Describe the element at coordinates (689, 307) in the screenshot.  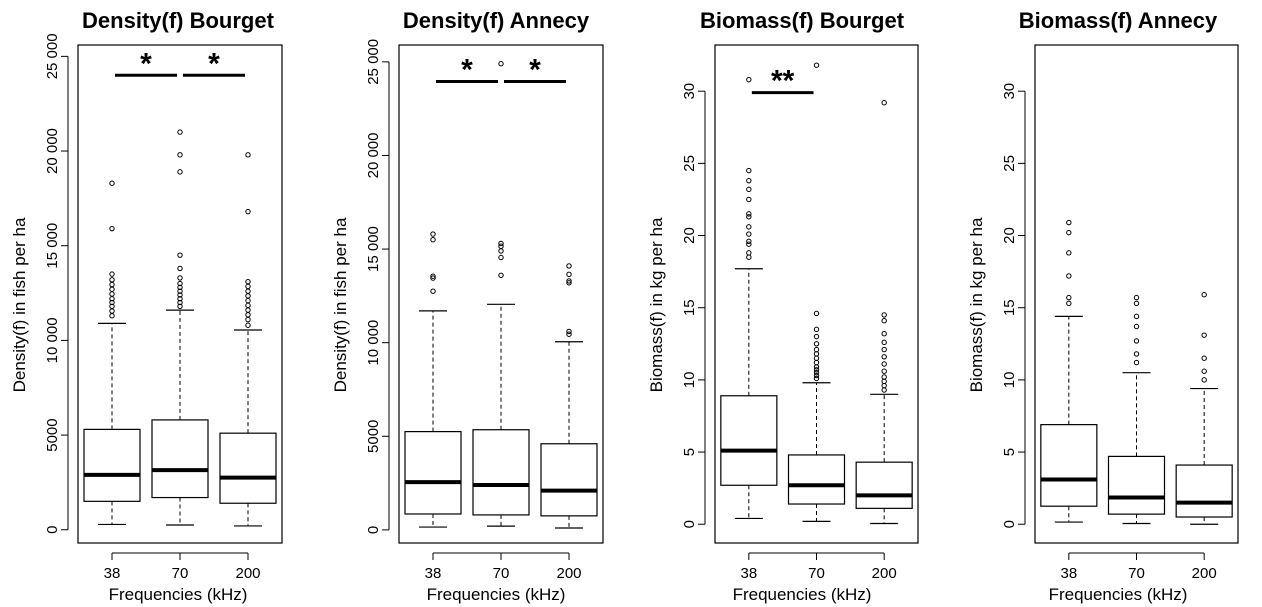
I see `y-tick-label: 15` at that location.